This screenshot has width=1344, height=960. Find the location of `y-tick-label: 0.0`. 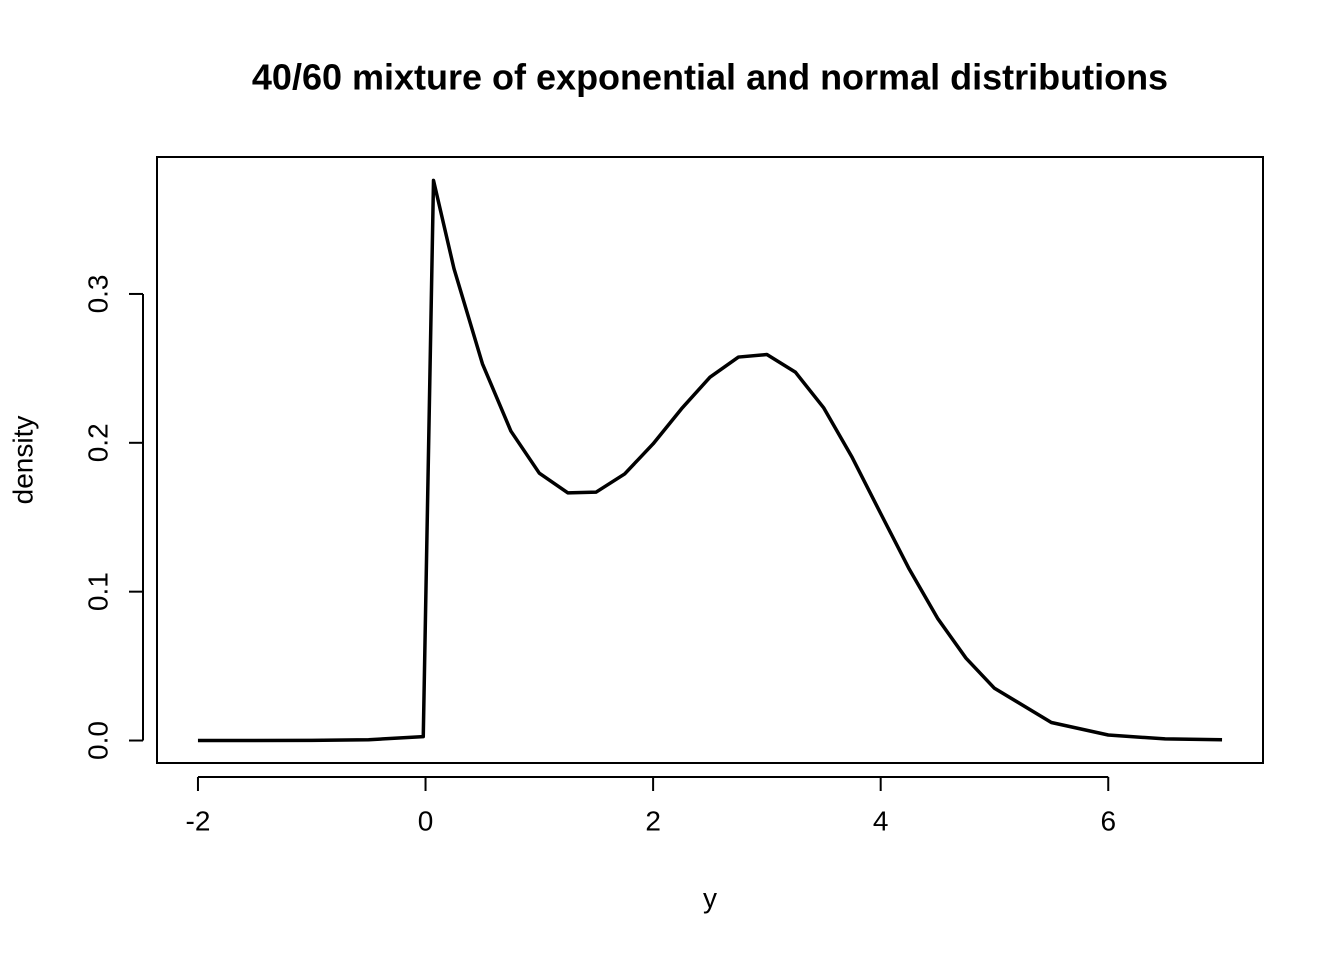

y-tick-label: 0.0 is located at coordinates (97, 740).